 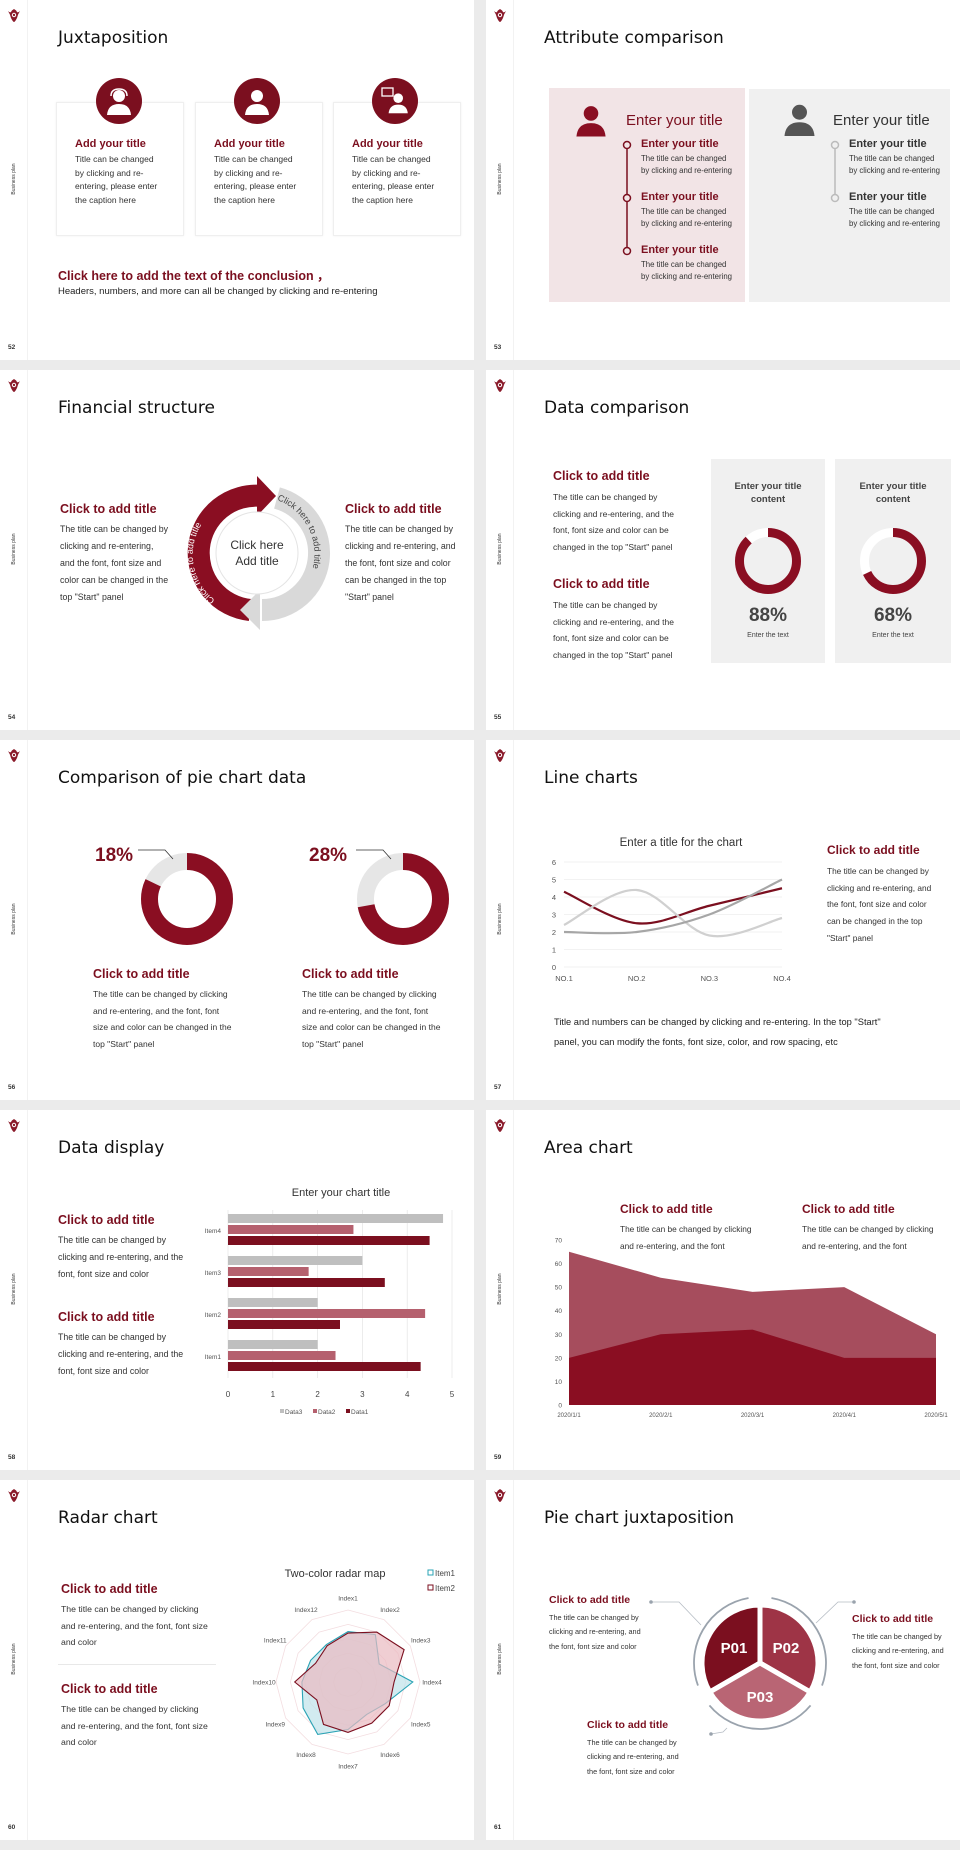 What do you see at coordinates (881, 120) in the screenshot?
I see `right-heading: Enter your title` at bounding box center [881, 120].